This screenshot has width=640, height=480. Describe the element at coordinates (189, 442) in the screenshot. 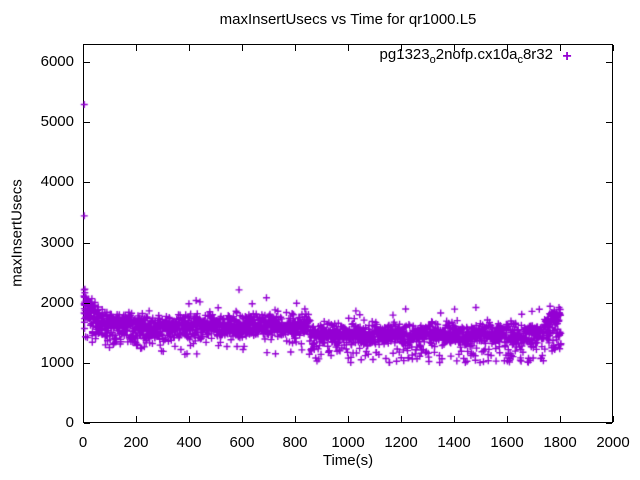

I see `x-tick-label: 400` at that location.